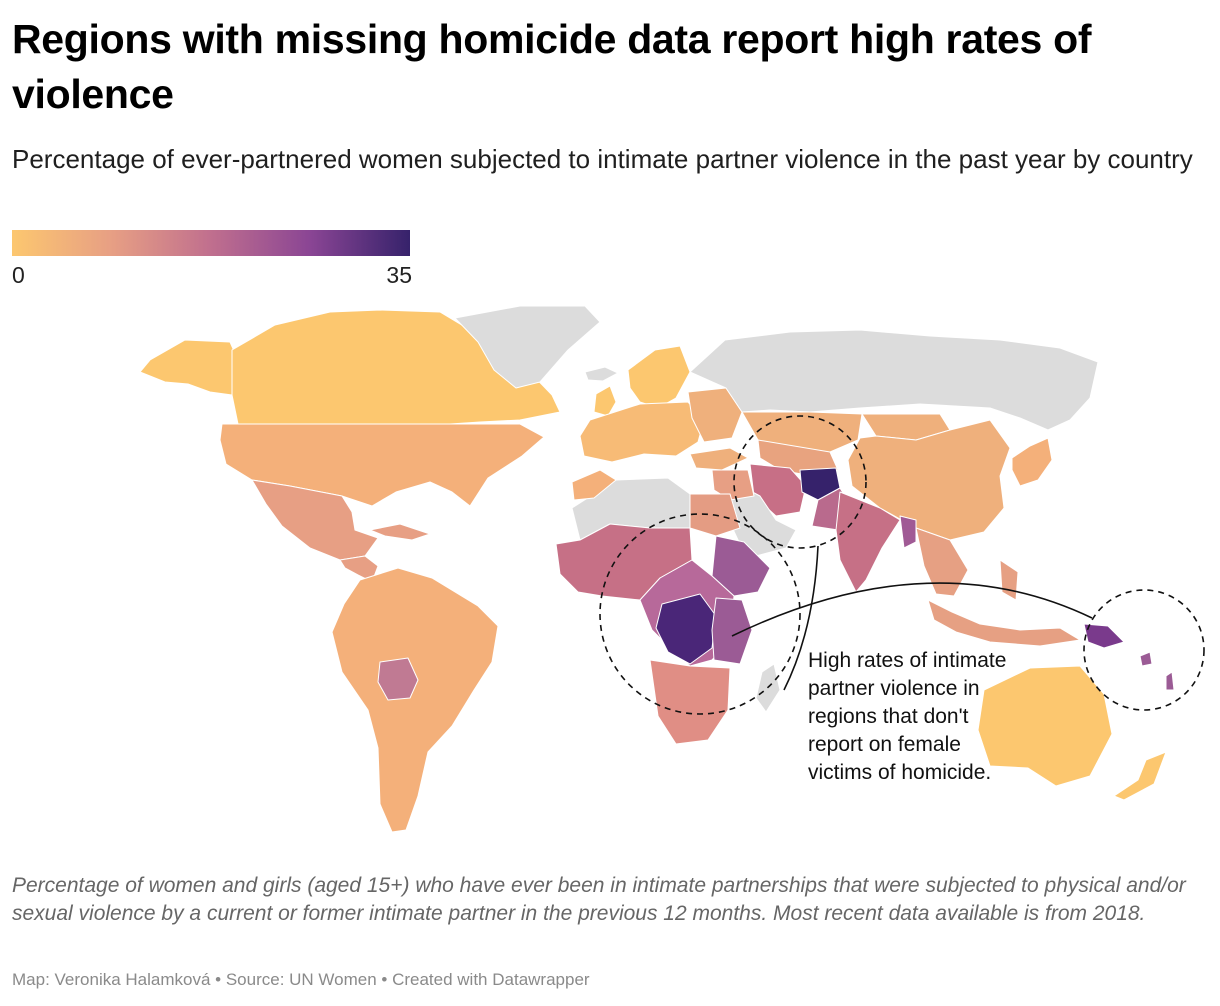 The width and height of the screenshot is (1220, 1006). I want to click on country-dr-congo, so click(686, 629).